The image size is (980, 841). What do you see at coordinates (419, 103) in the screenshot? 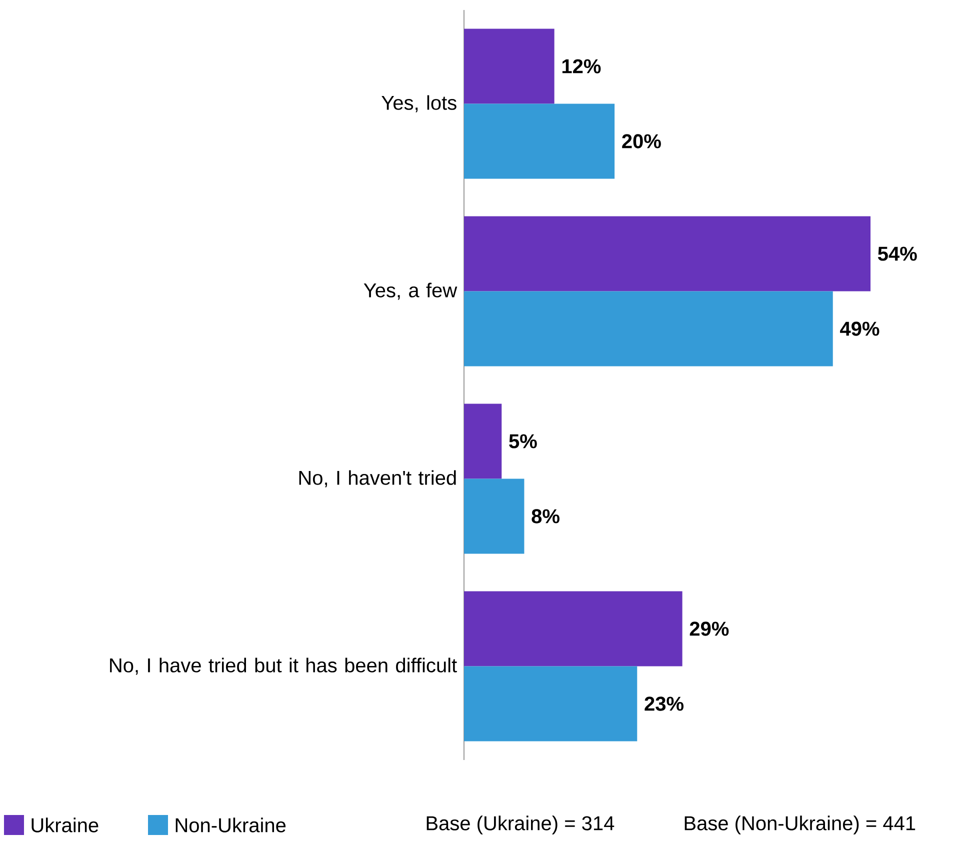
I see `y-tick-label: Yes, lots` at bounding box center [419, 103].